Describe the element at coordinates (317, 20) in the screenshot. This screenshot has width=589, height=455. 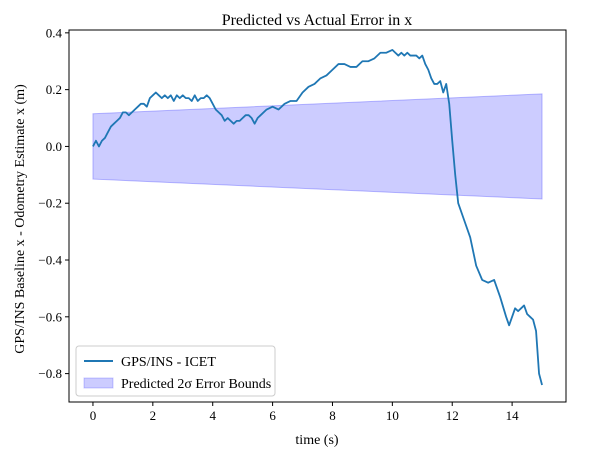
I see `chart-title: Predicted vs Actual Error in x` at that location.